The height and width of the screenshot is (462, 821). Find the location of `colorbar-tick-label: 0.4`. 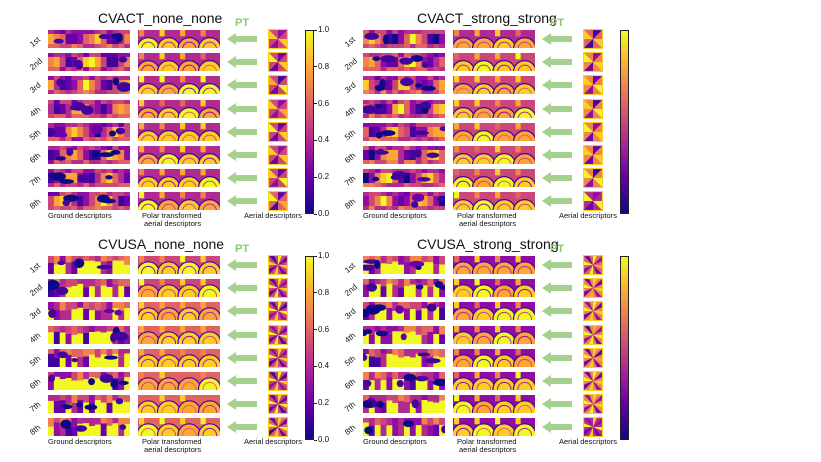

colorbar-tick-label: 0.4 is located at coordinates (324, 366).